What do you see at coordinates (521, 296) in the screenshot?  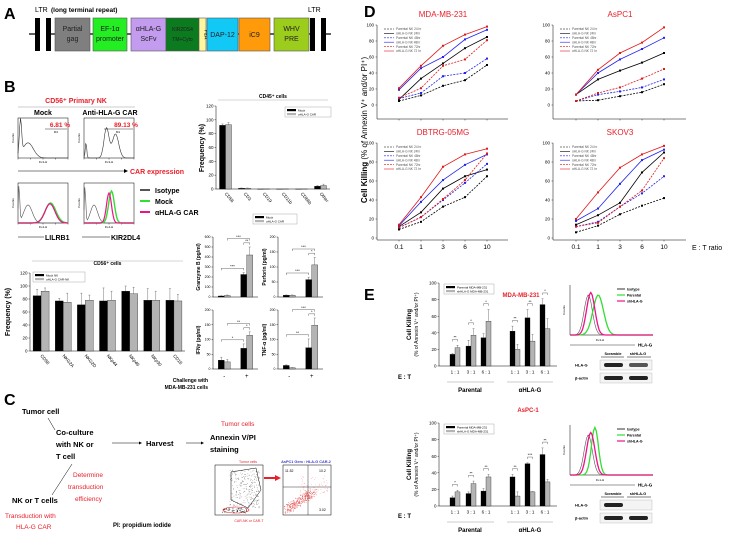 I see `e-title-top: MDA-MB-231` at bounding box center [521, 296].